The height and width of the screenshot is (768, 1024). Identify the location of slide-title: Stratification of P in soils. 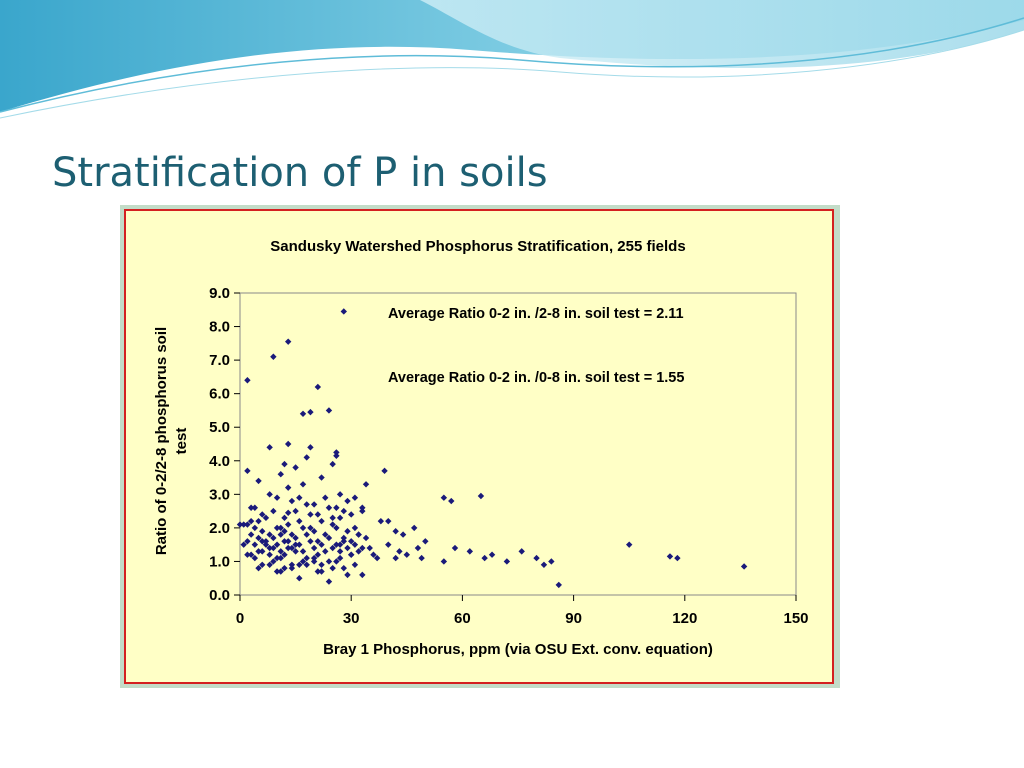
(300, 173).